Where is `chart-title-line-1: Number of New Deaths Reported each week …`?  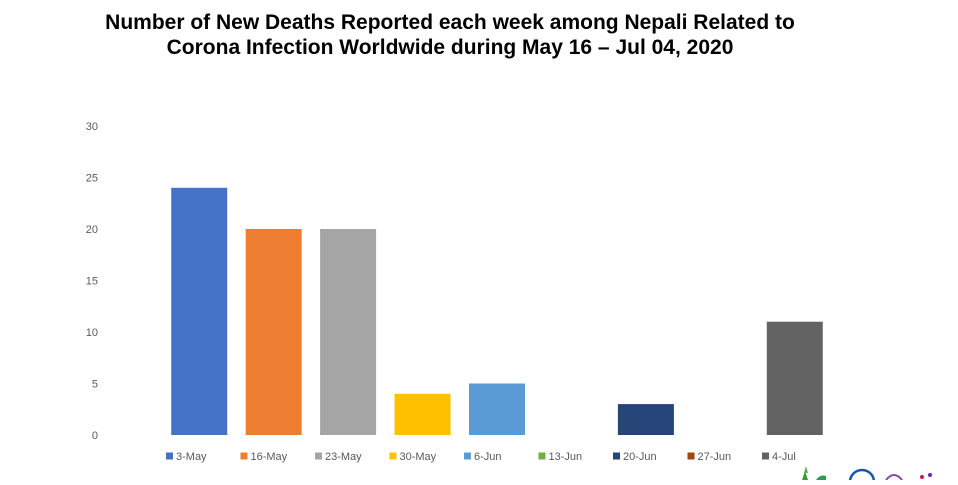
chart-title-line-1: Number of New Deaths Reported each week … is located at coordinates (450, 22).